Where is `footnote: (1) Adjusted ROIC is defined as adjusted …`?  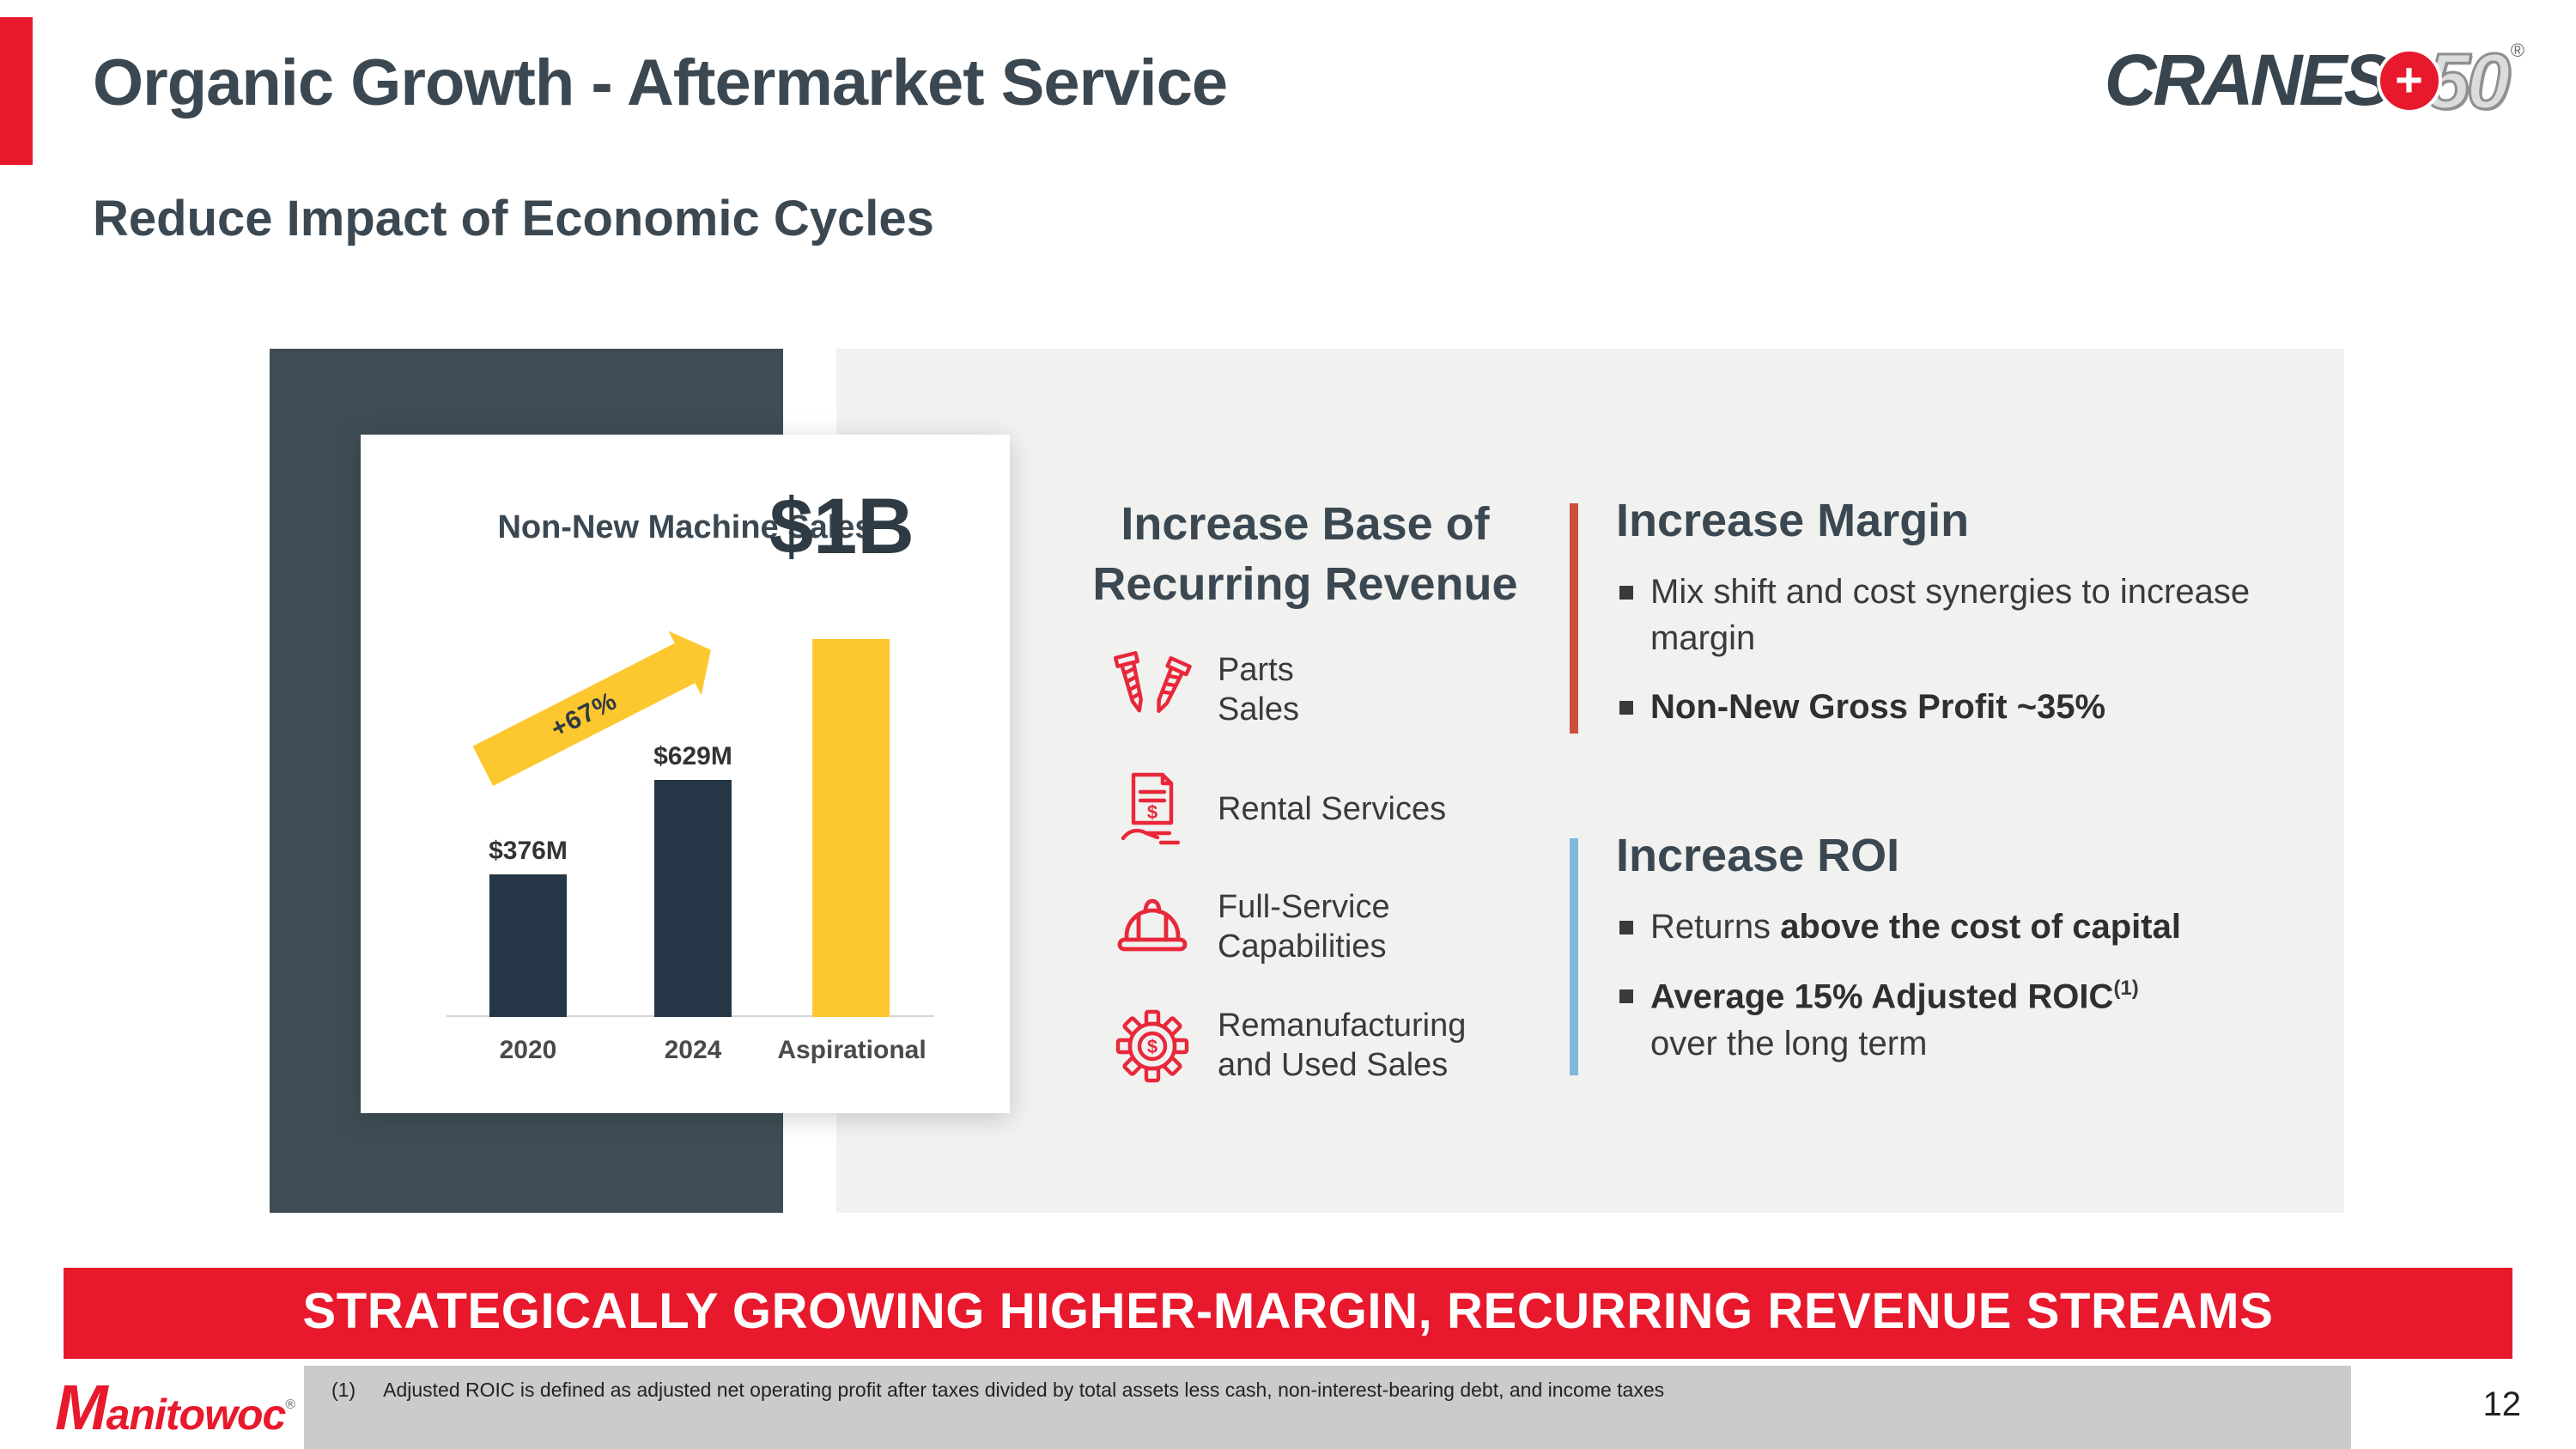 footnote: (1) Adjusted ROIC is defined as adjusted … is located at coordinates (998, 1391).